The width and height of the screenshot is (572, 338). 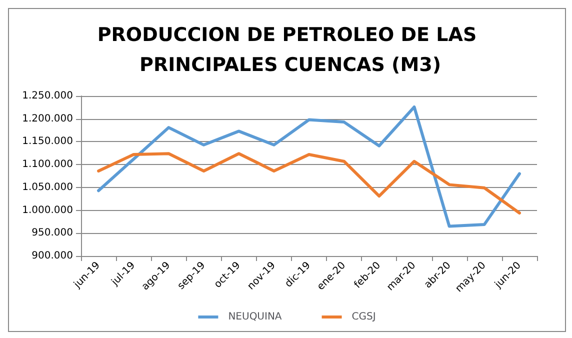 What do you see at coordinates (47, 187) in the screenshot?
I see `y-tick-label: 1.050.000` at bounding box center [47, 187].